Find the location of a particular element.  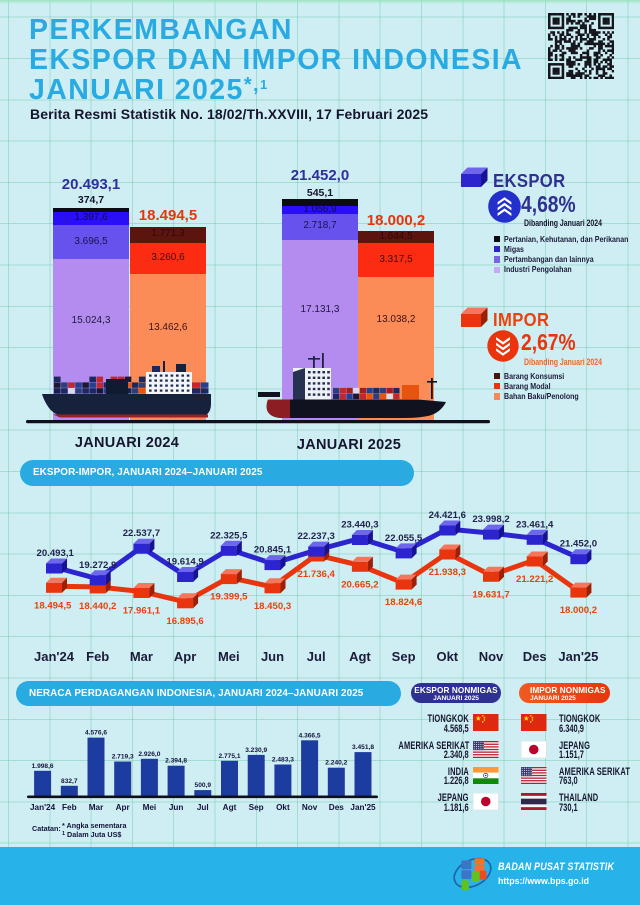

svg-text: 2.926,0 is located at coordinates (149, 754).